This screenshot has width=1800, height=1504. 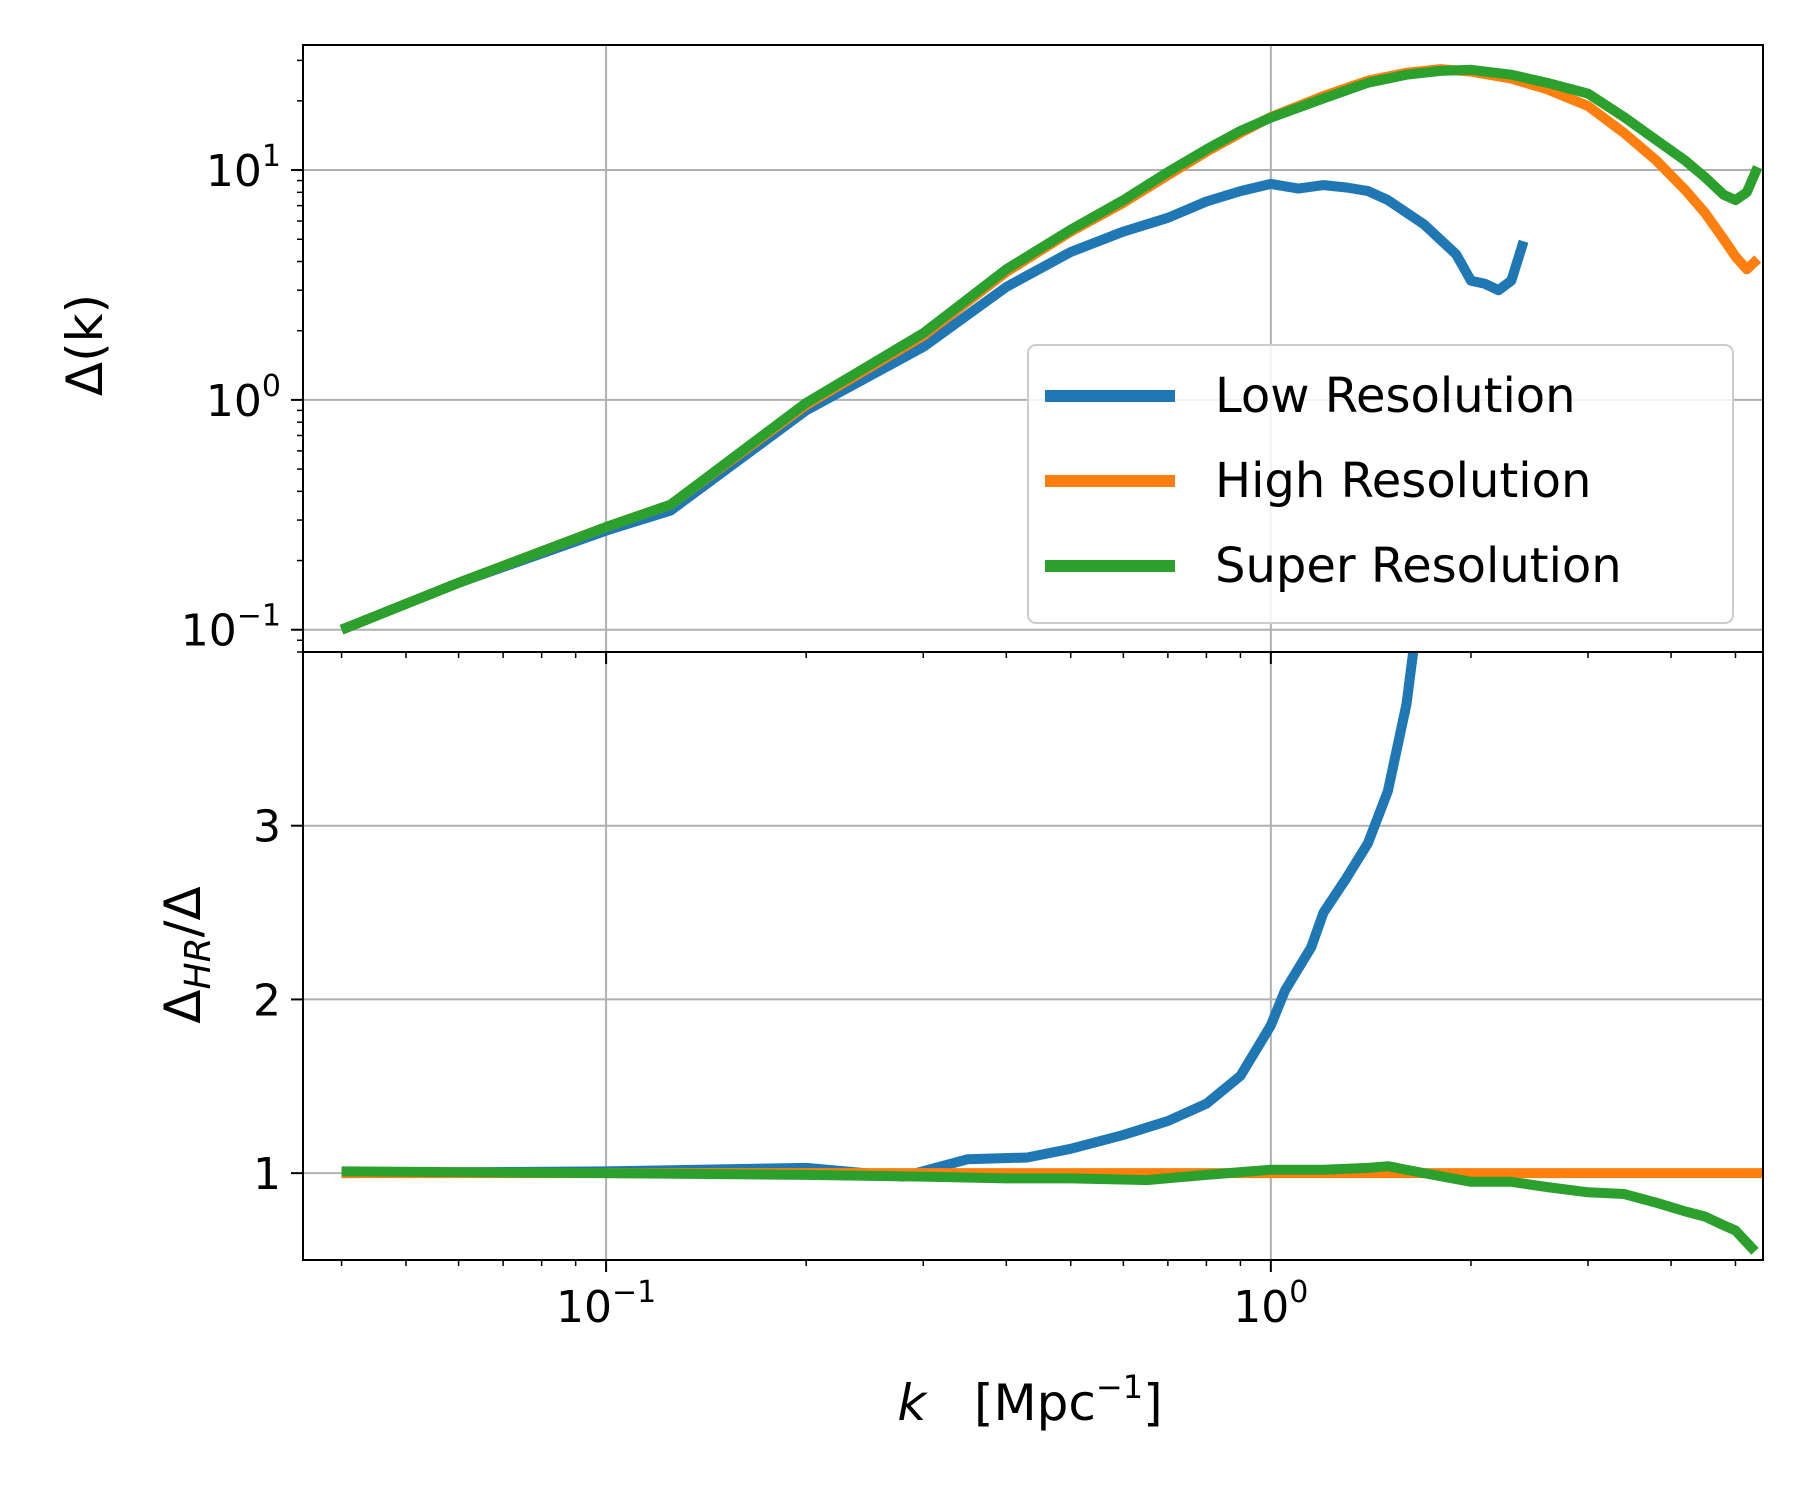 What do you see at coordinates (606, 1304) in the screenshot?
I see `x-tick-label: 10⁻¹` at bounding box center [606, 1304].